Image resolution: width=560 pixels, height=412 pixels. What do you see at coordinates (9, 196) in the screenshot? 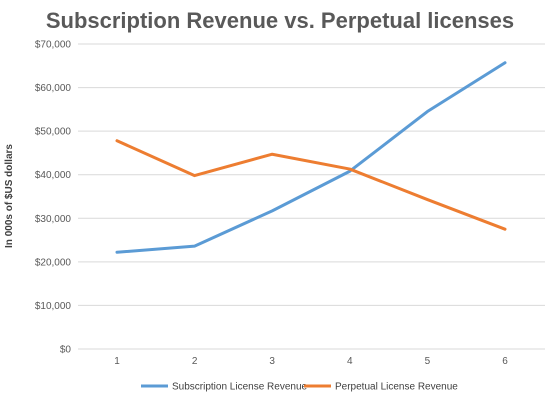
I see `y-axis-label: In 000s of $US dollars` at bounding box center [9, 196].